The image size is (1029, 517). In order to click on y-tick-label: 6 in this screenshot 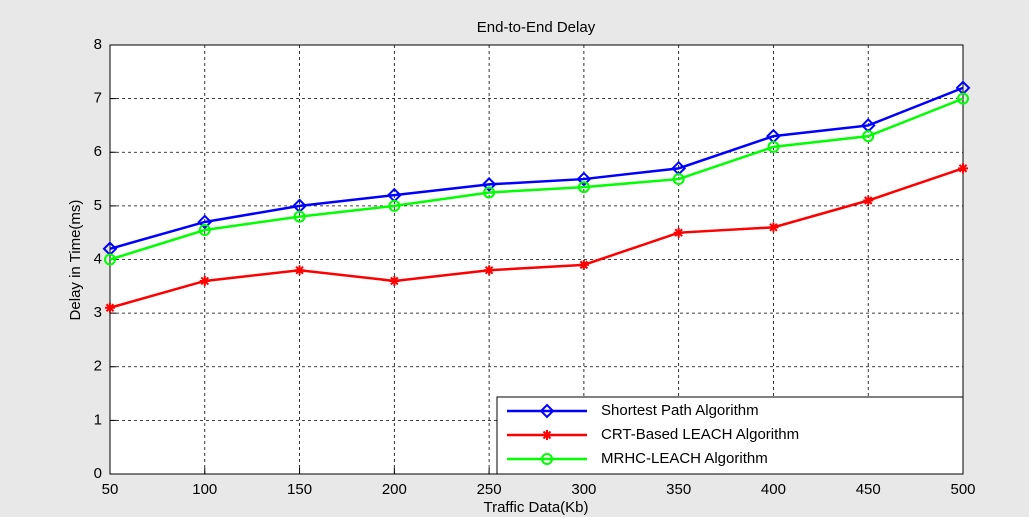, I will do `click(98, 151)`.